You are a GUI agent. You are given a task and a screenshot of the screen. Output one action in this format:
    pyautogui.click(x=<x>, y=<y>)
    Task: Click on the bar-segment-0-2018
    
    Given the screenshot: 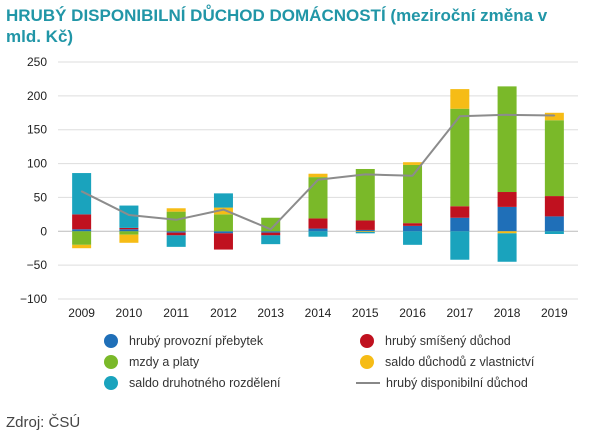 What is the action you would take?
    pyautogui.click(x=507, y=219)
    